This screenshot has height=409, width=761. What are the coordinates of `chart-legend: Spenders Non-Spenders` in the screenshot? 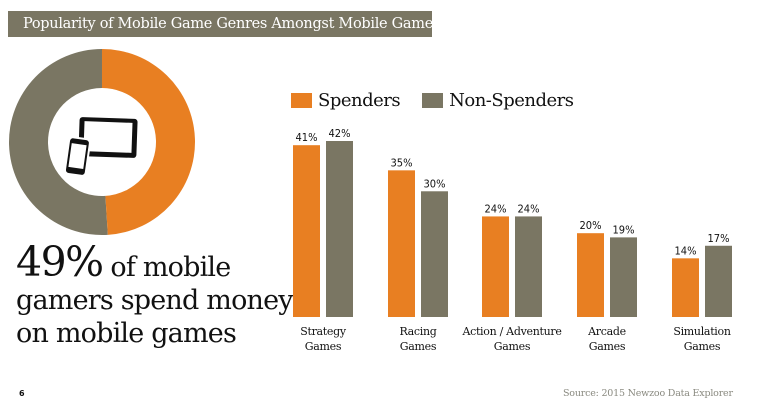 It's located at (443, 100).